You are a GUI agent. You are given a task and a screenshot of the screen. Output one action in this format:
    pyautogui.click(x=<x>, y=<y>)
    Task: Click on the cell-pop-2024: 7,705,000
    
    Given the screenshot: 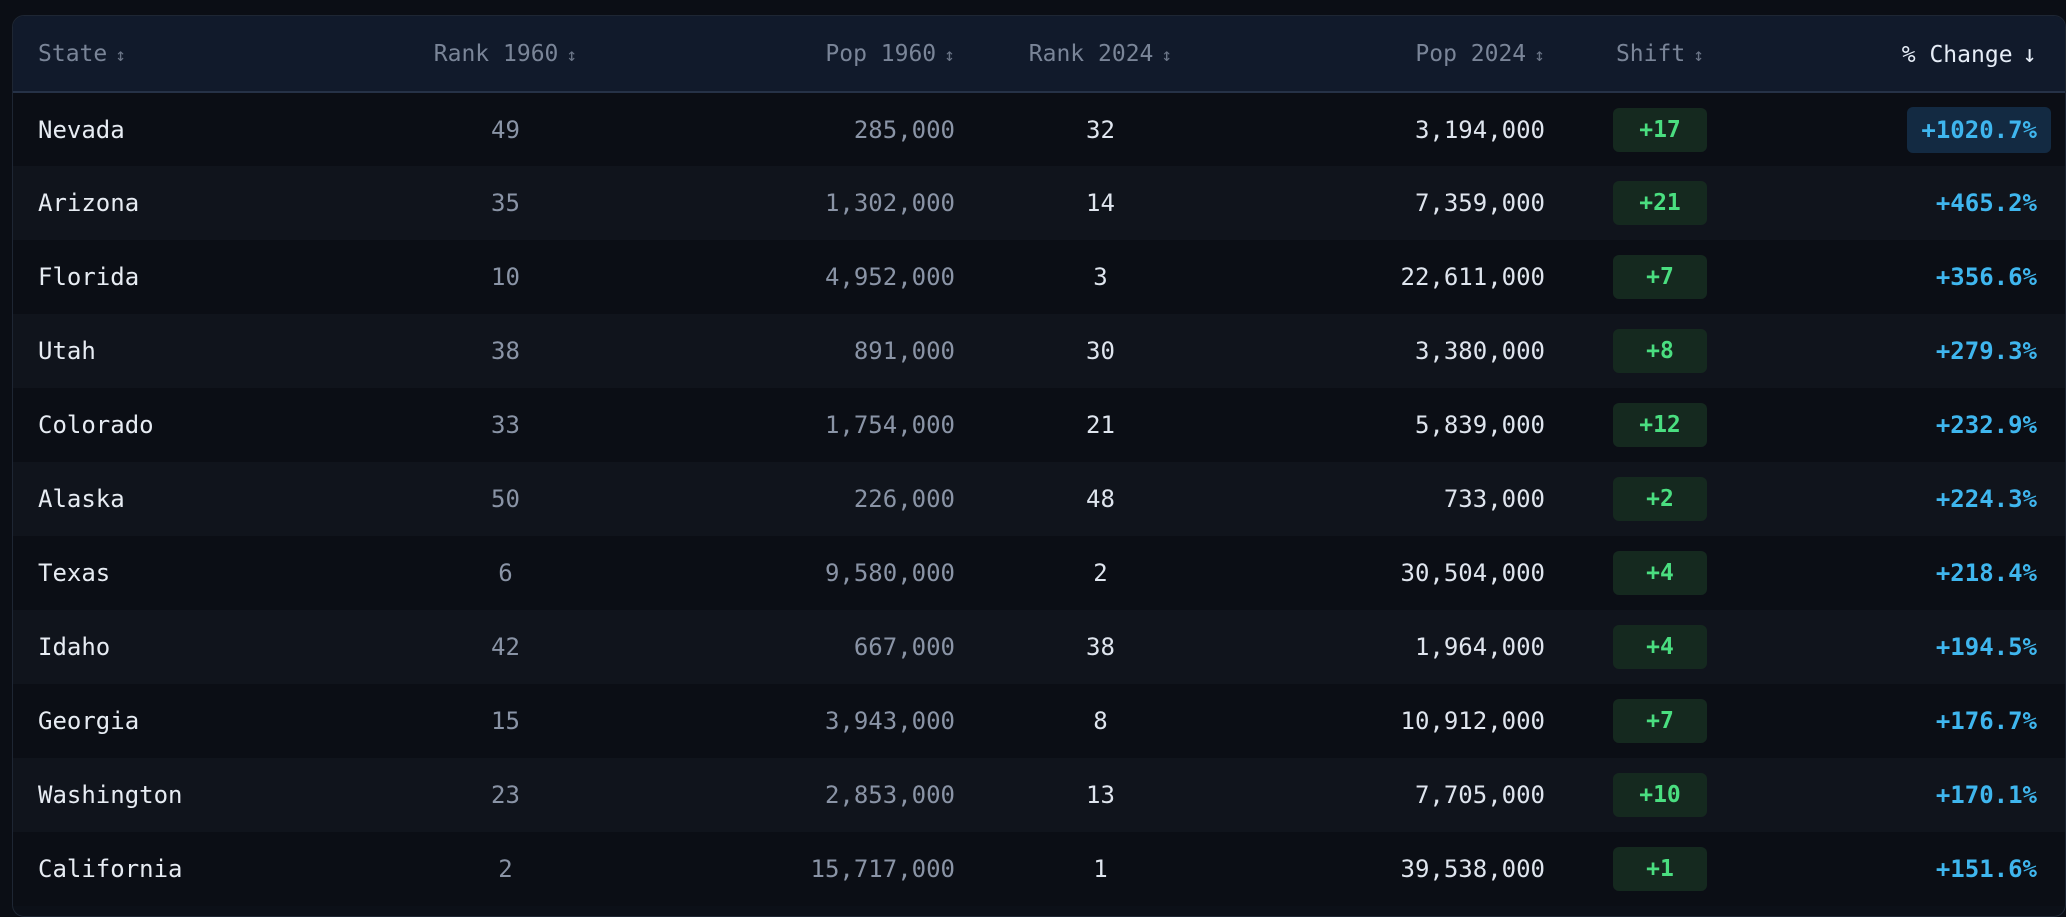 What is the action you would take?
    pyautogui.click(x=1479, y=795)
    